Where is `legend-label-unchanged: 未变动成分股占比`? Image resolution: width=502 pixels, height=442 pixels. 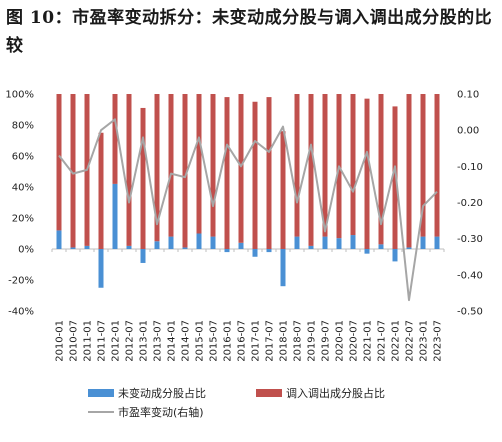
legend-label-unchanged: 未变动成分股占比 is located at coordinates (162, 393).